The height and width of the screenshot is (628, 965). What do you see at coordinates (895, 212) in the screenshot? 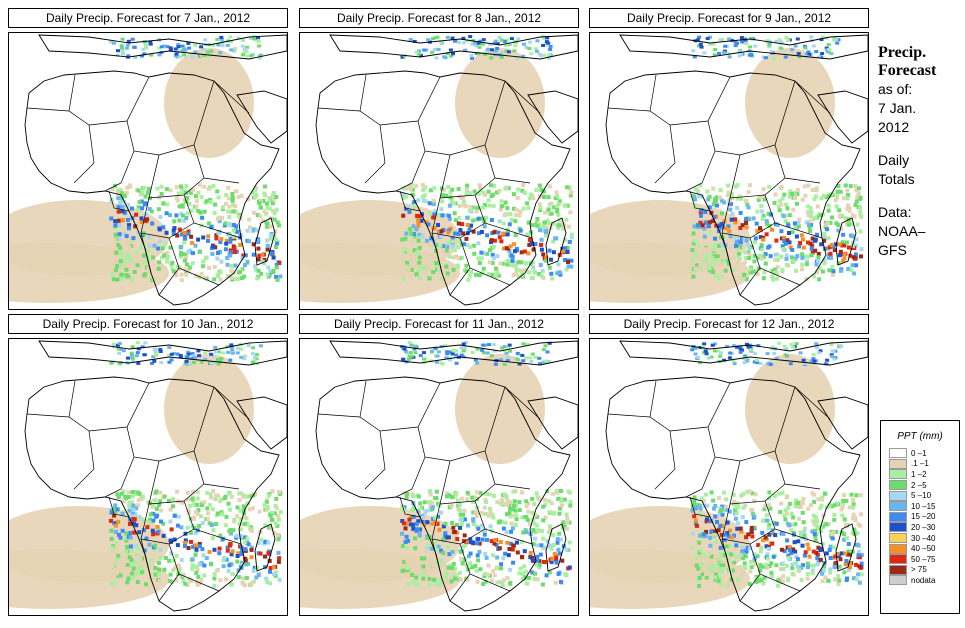
I see `data-label: Data:` at bounding box center [895, 212].